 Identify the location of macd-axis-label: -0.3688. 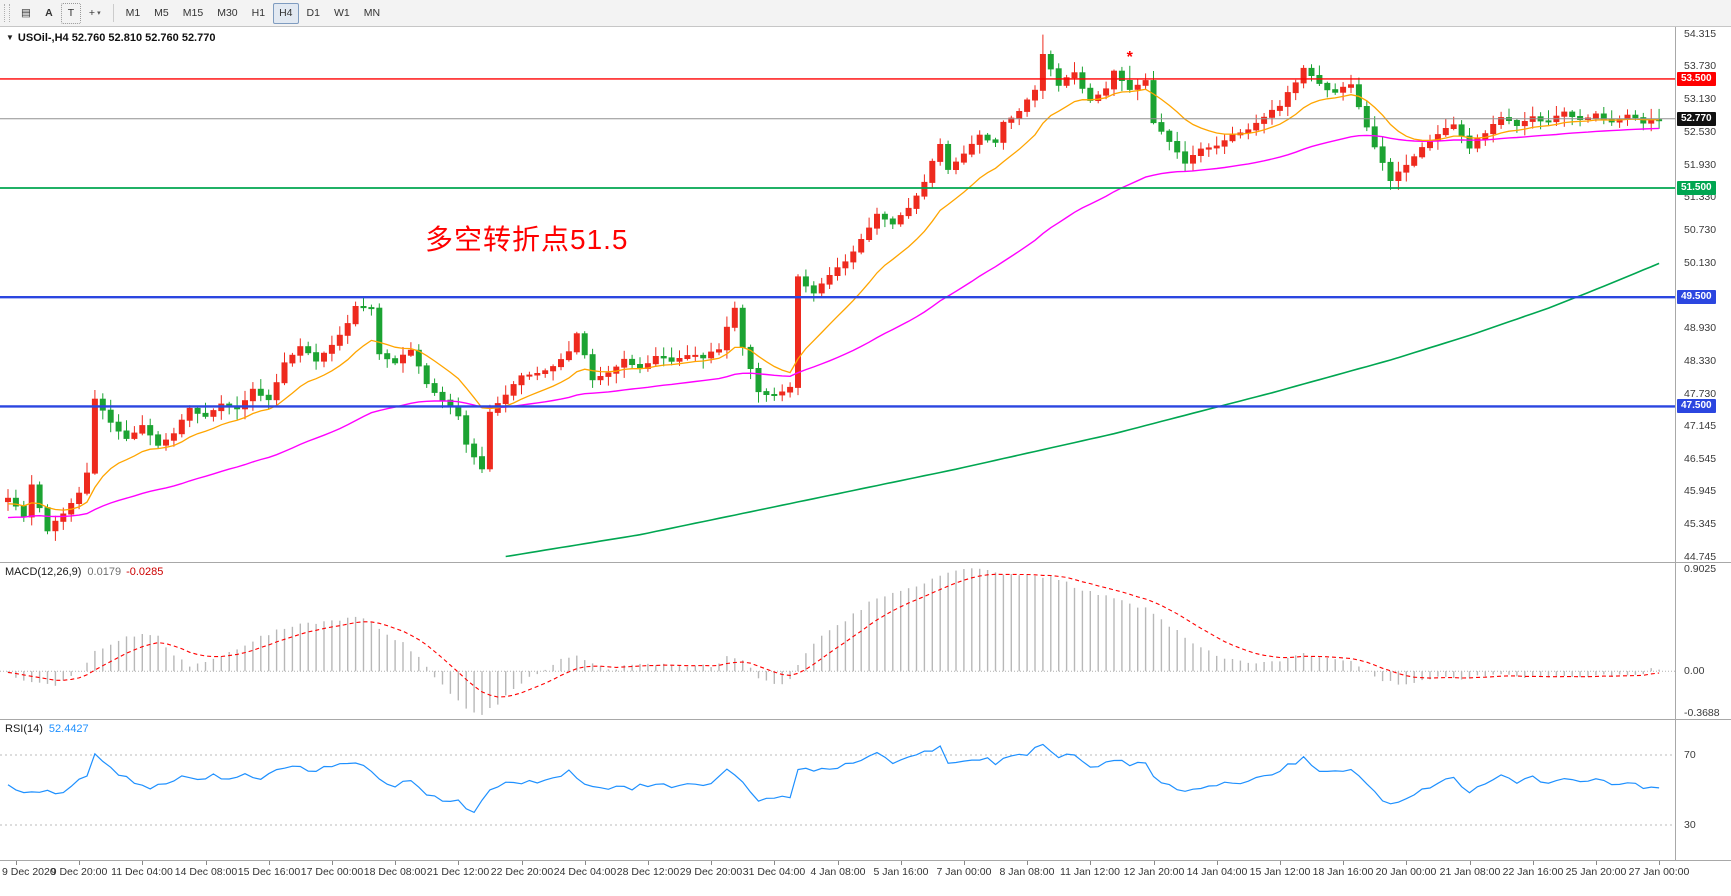
(1702, 713).